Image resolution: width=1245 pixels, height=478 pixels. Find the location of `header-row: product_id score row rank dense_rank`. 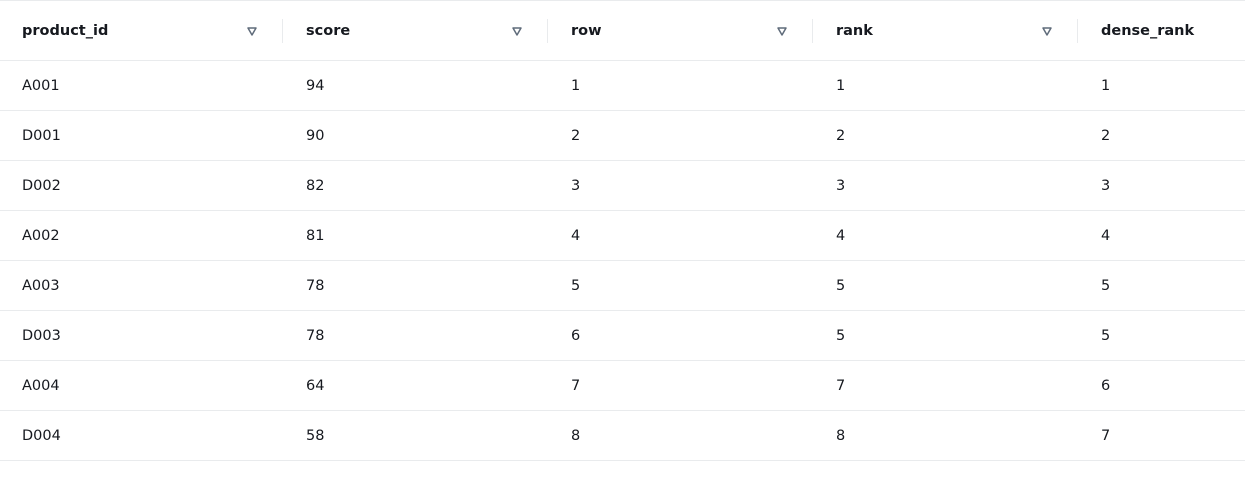

header-row: product_id score row rank dense_rank is located at coordinates (622, 30).